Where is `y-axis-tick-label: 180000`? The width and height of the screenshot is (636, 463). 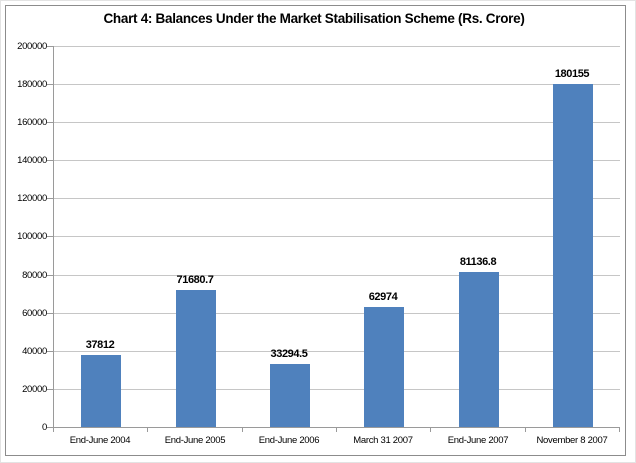
y-axis-tick-label: 180000 is located at coordinates (32, 84).